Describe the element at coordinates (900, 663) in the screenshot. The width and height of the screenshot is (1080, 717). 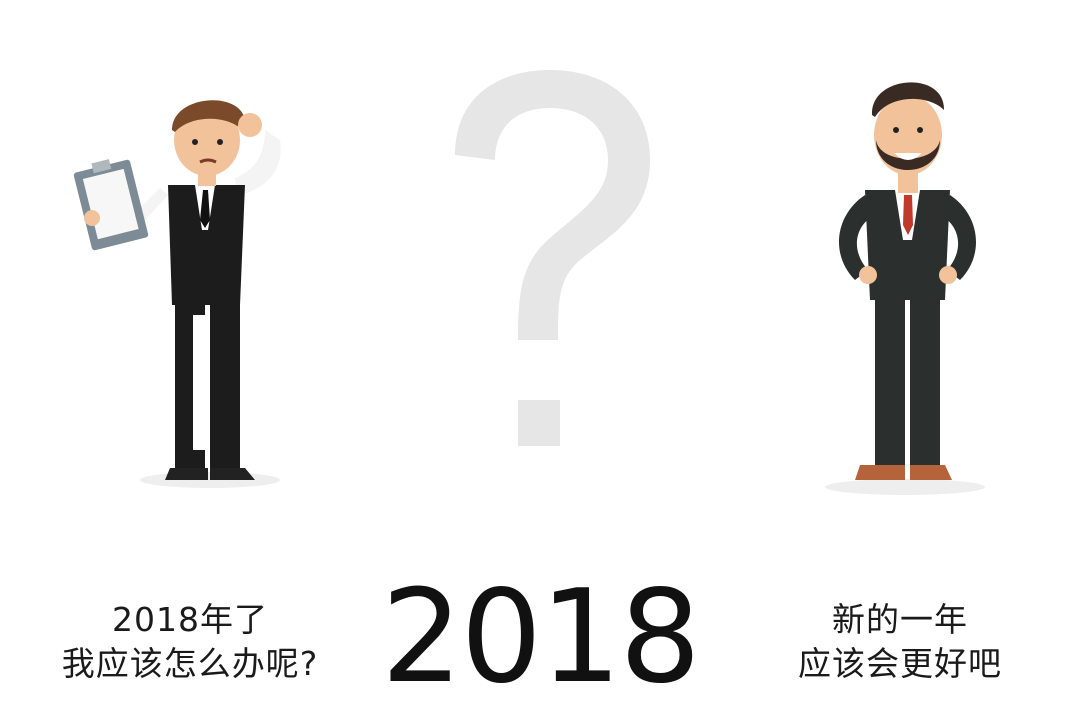
I see `caption-right-line2: 应该会更好吧` at that location.